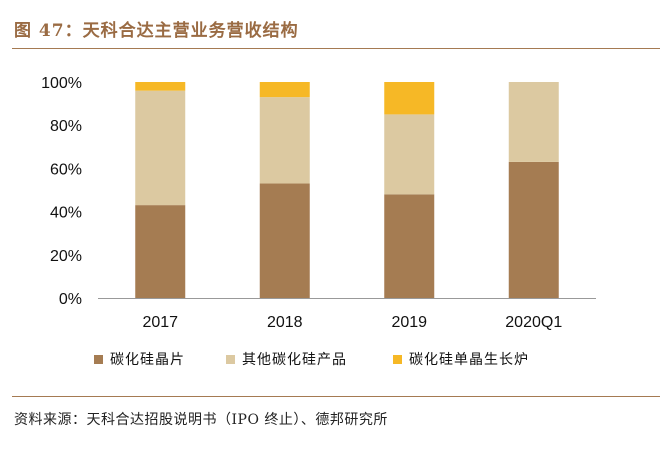 The width and height of the screenshot is (668, 466). What do you see at coordinates (61, 83) in the screenshot?
I see `y-tick-label: 100%` at bounding box center [61, 83].